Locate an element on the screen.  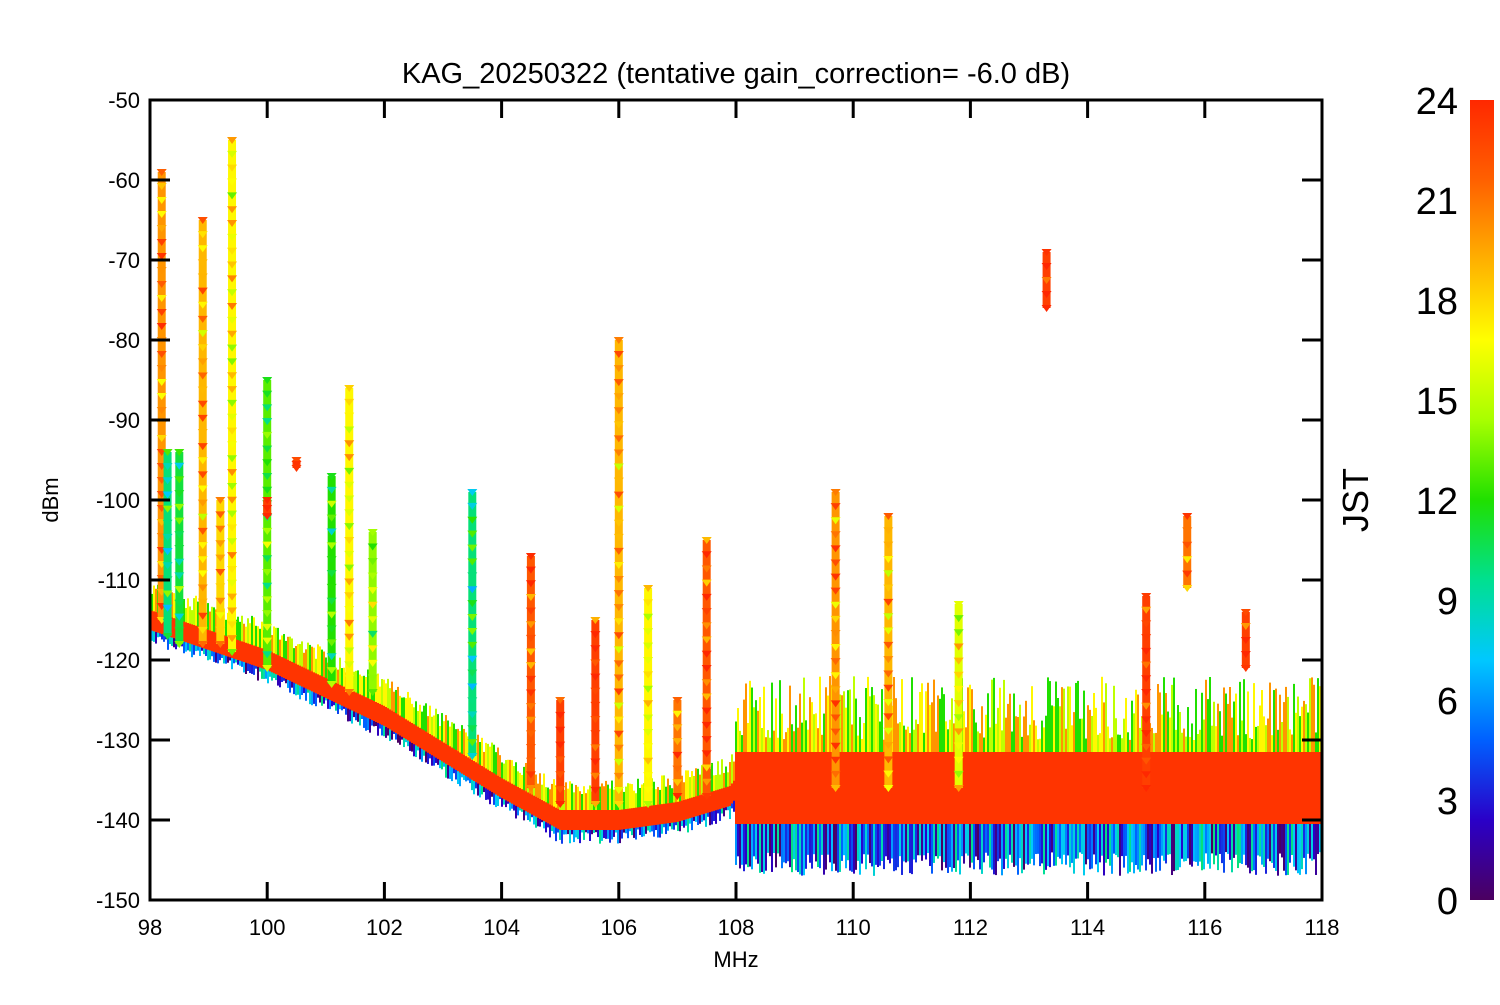
x-tick-label: 104 is located at coordinates (501, 927).